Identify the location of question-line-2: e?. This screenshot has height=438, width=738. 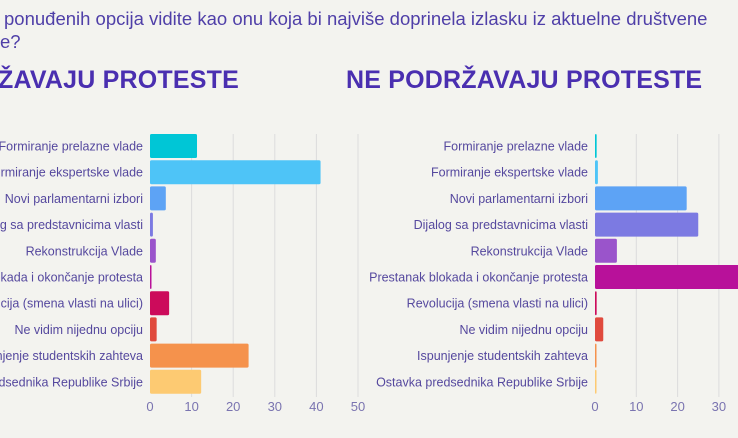
(10, 41).